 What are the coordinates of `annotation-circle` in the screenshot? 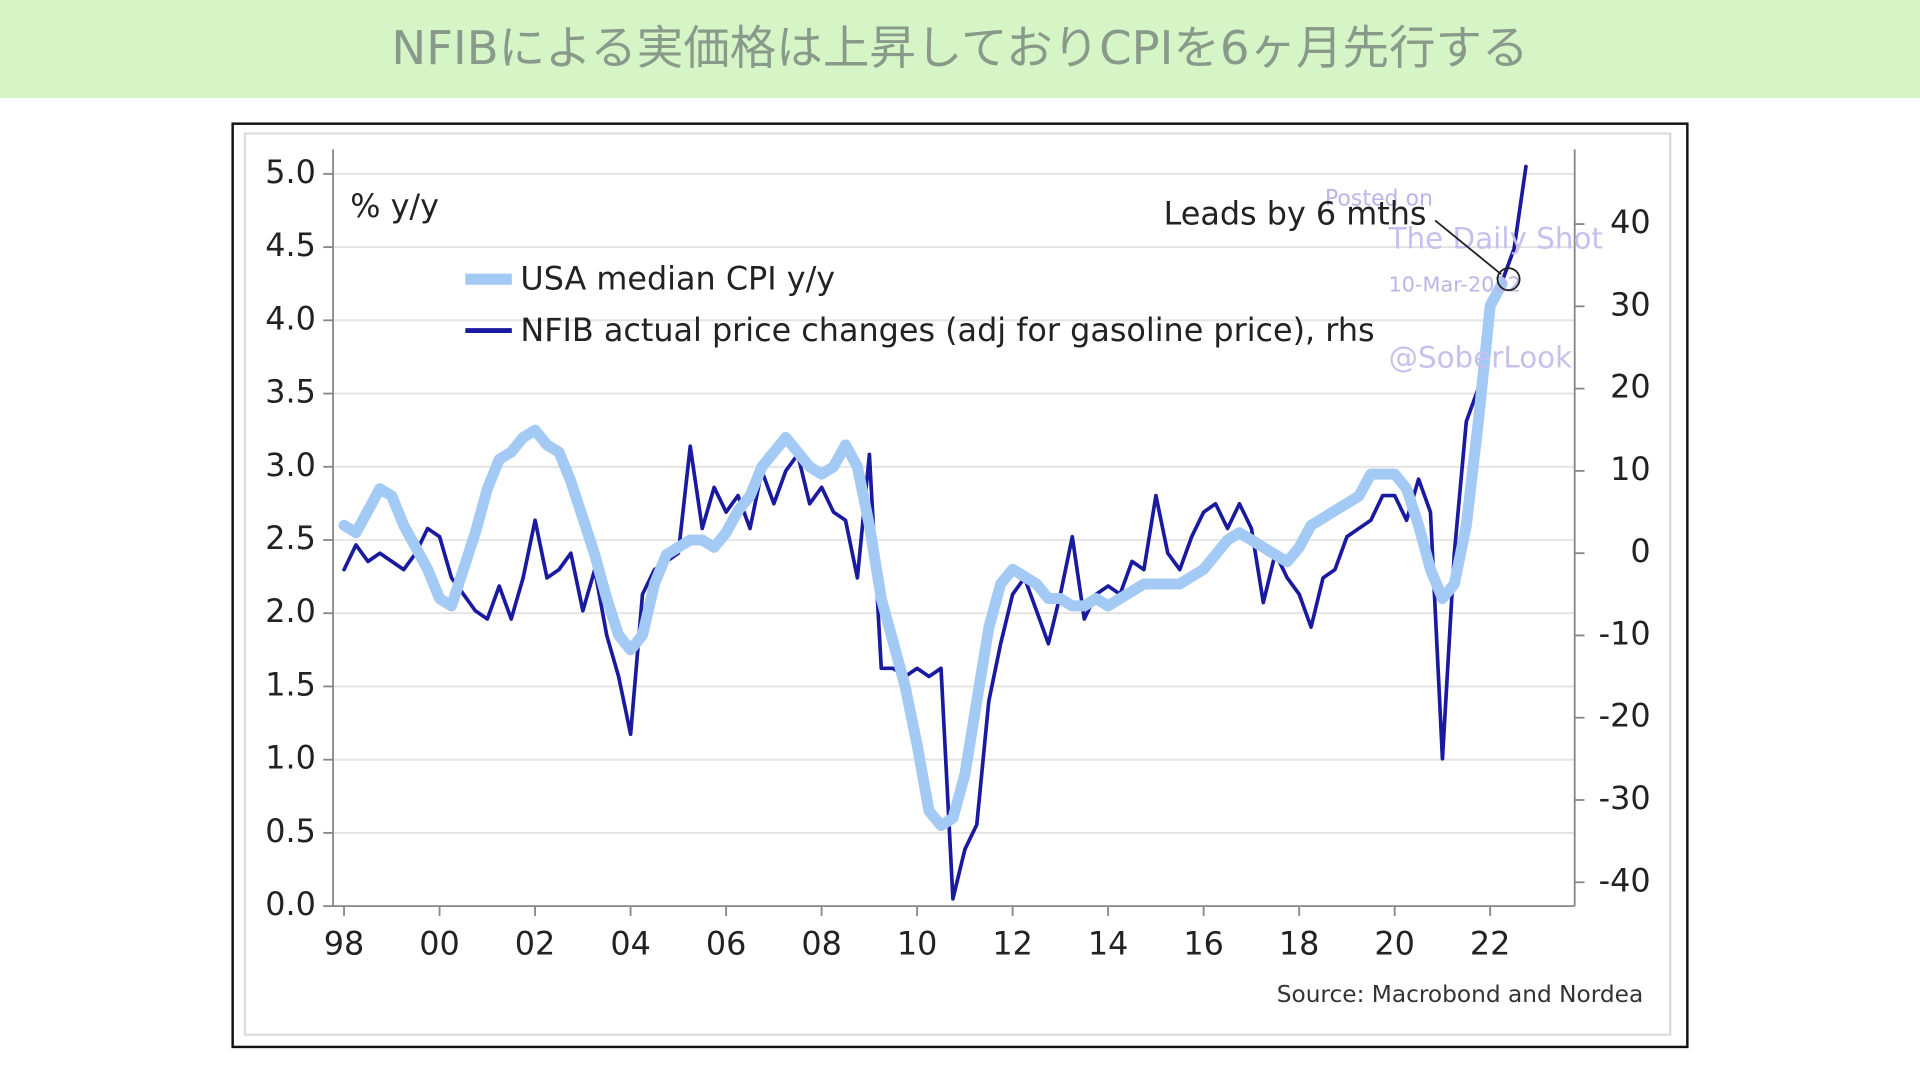 It's located at (1508, 279).